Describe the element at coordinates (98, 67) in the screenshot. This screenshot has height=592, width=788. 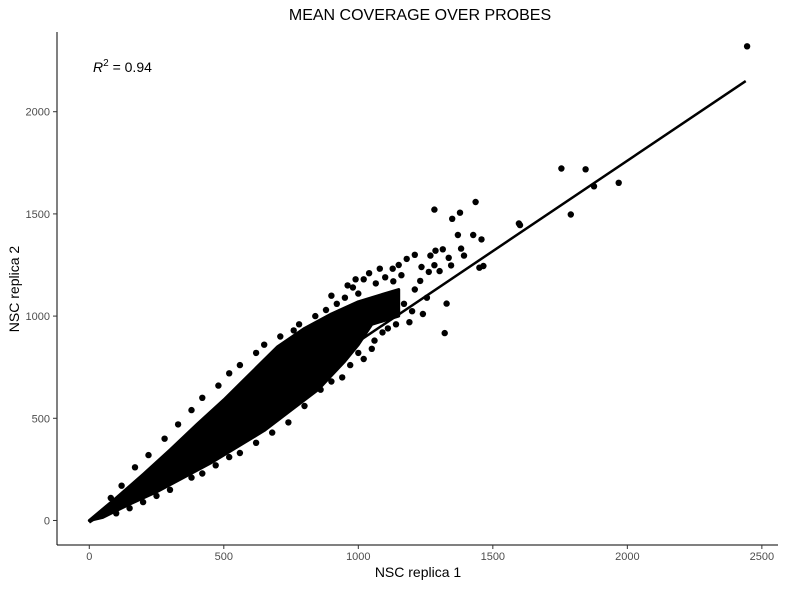
I see `r-squared-symbol: R` at that location.